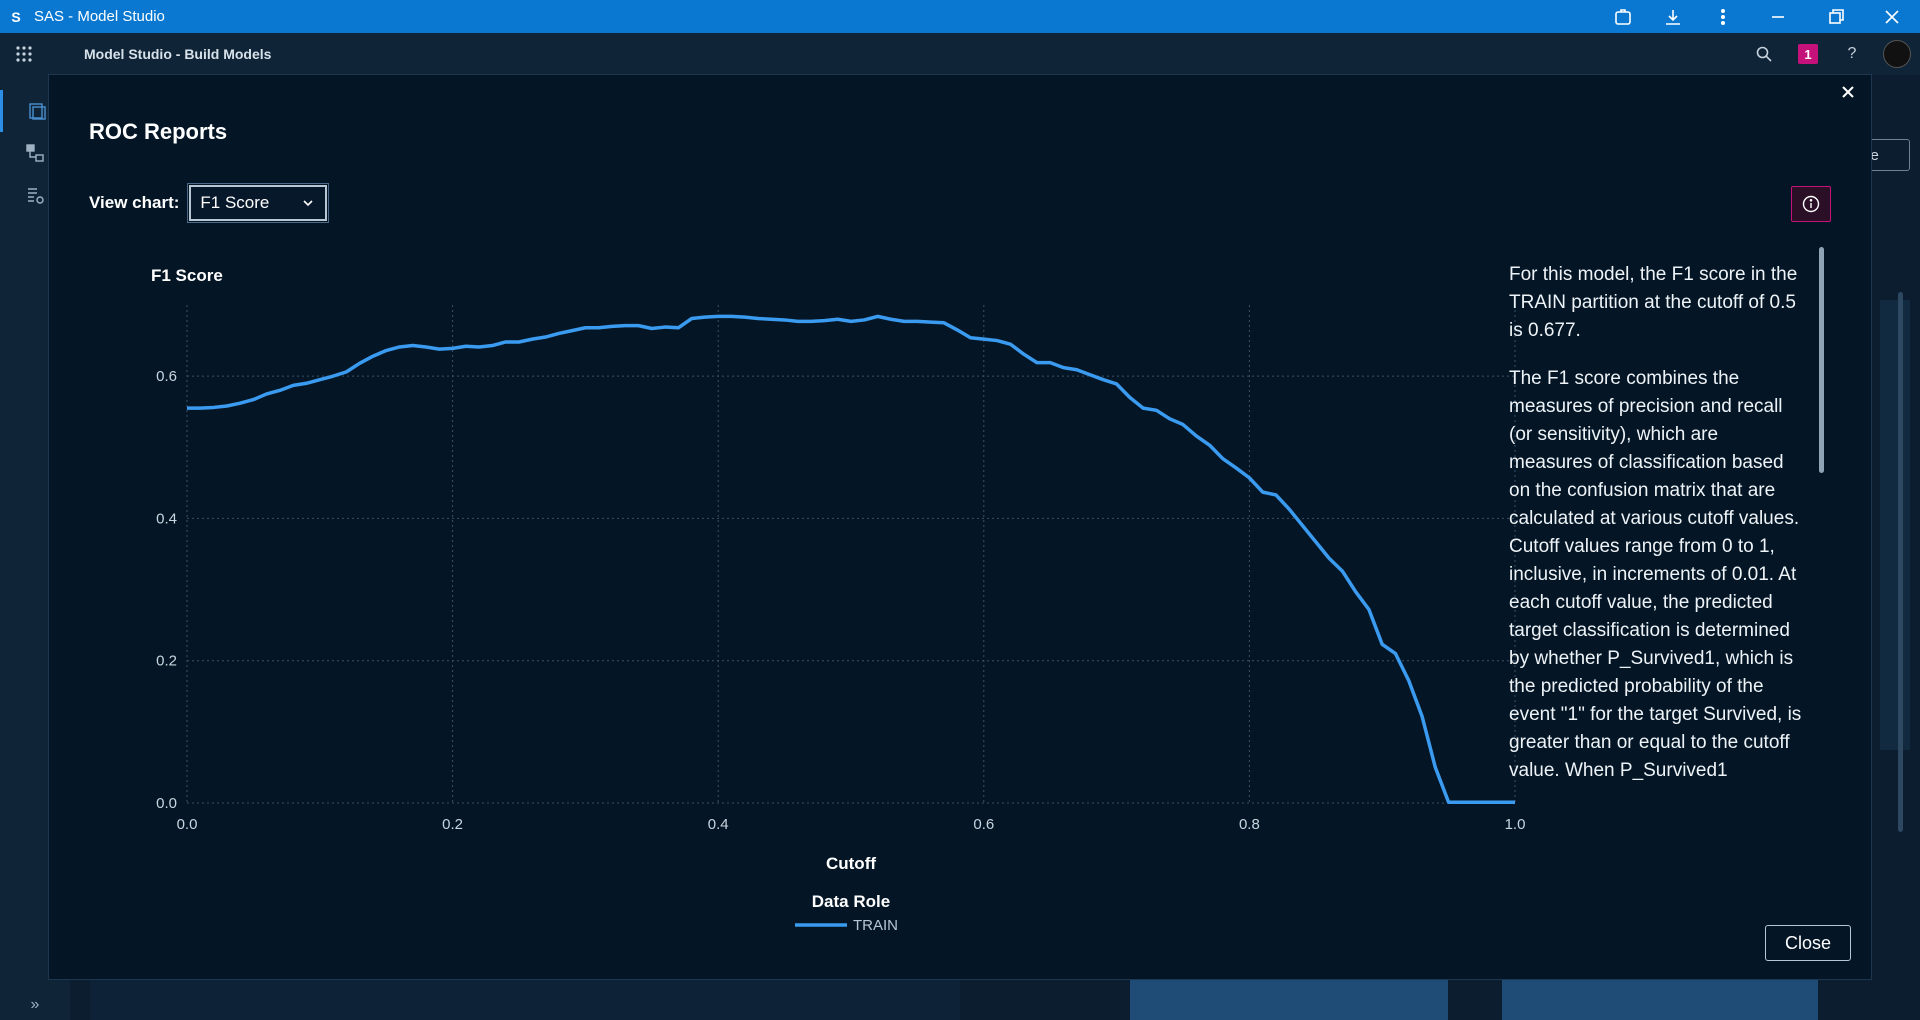 Image resolution: width=1920 pixels, height=1020 pixels. I want to click on x-axis-label: Cutoff, so click(851, 863).